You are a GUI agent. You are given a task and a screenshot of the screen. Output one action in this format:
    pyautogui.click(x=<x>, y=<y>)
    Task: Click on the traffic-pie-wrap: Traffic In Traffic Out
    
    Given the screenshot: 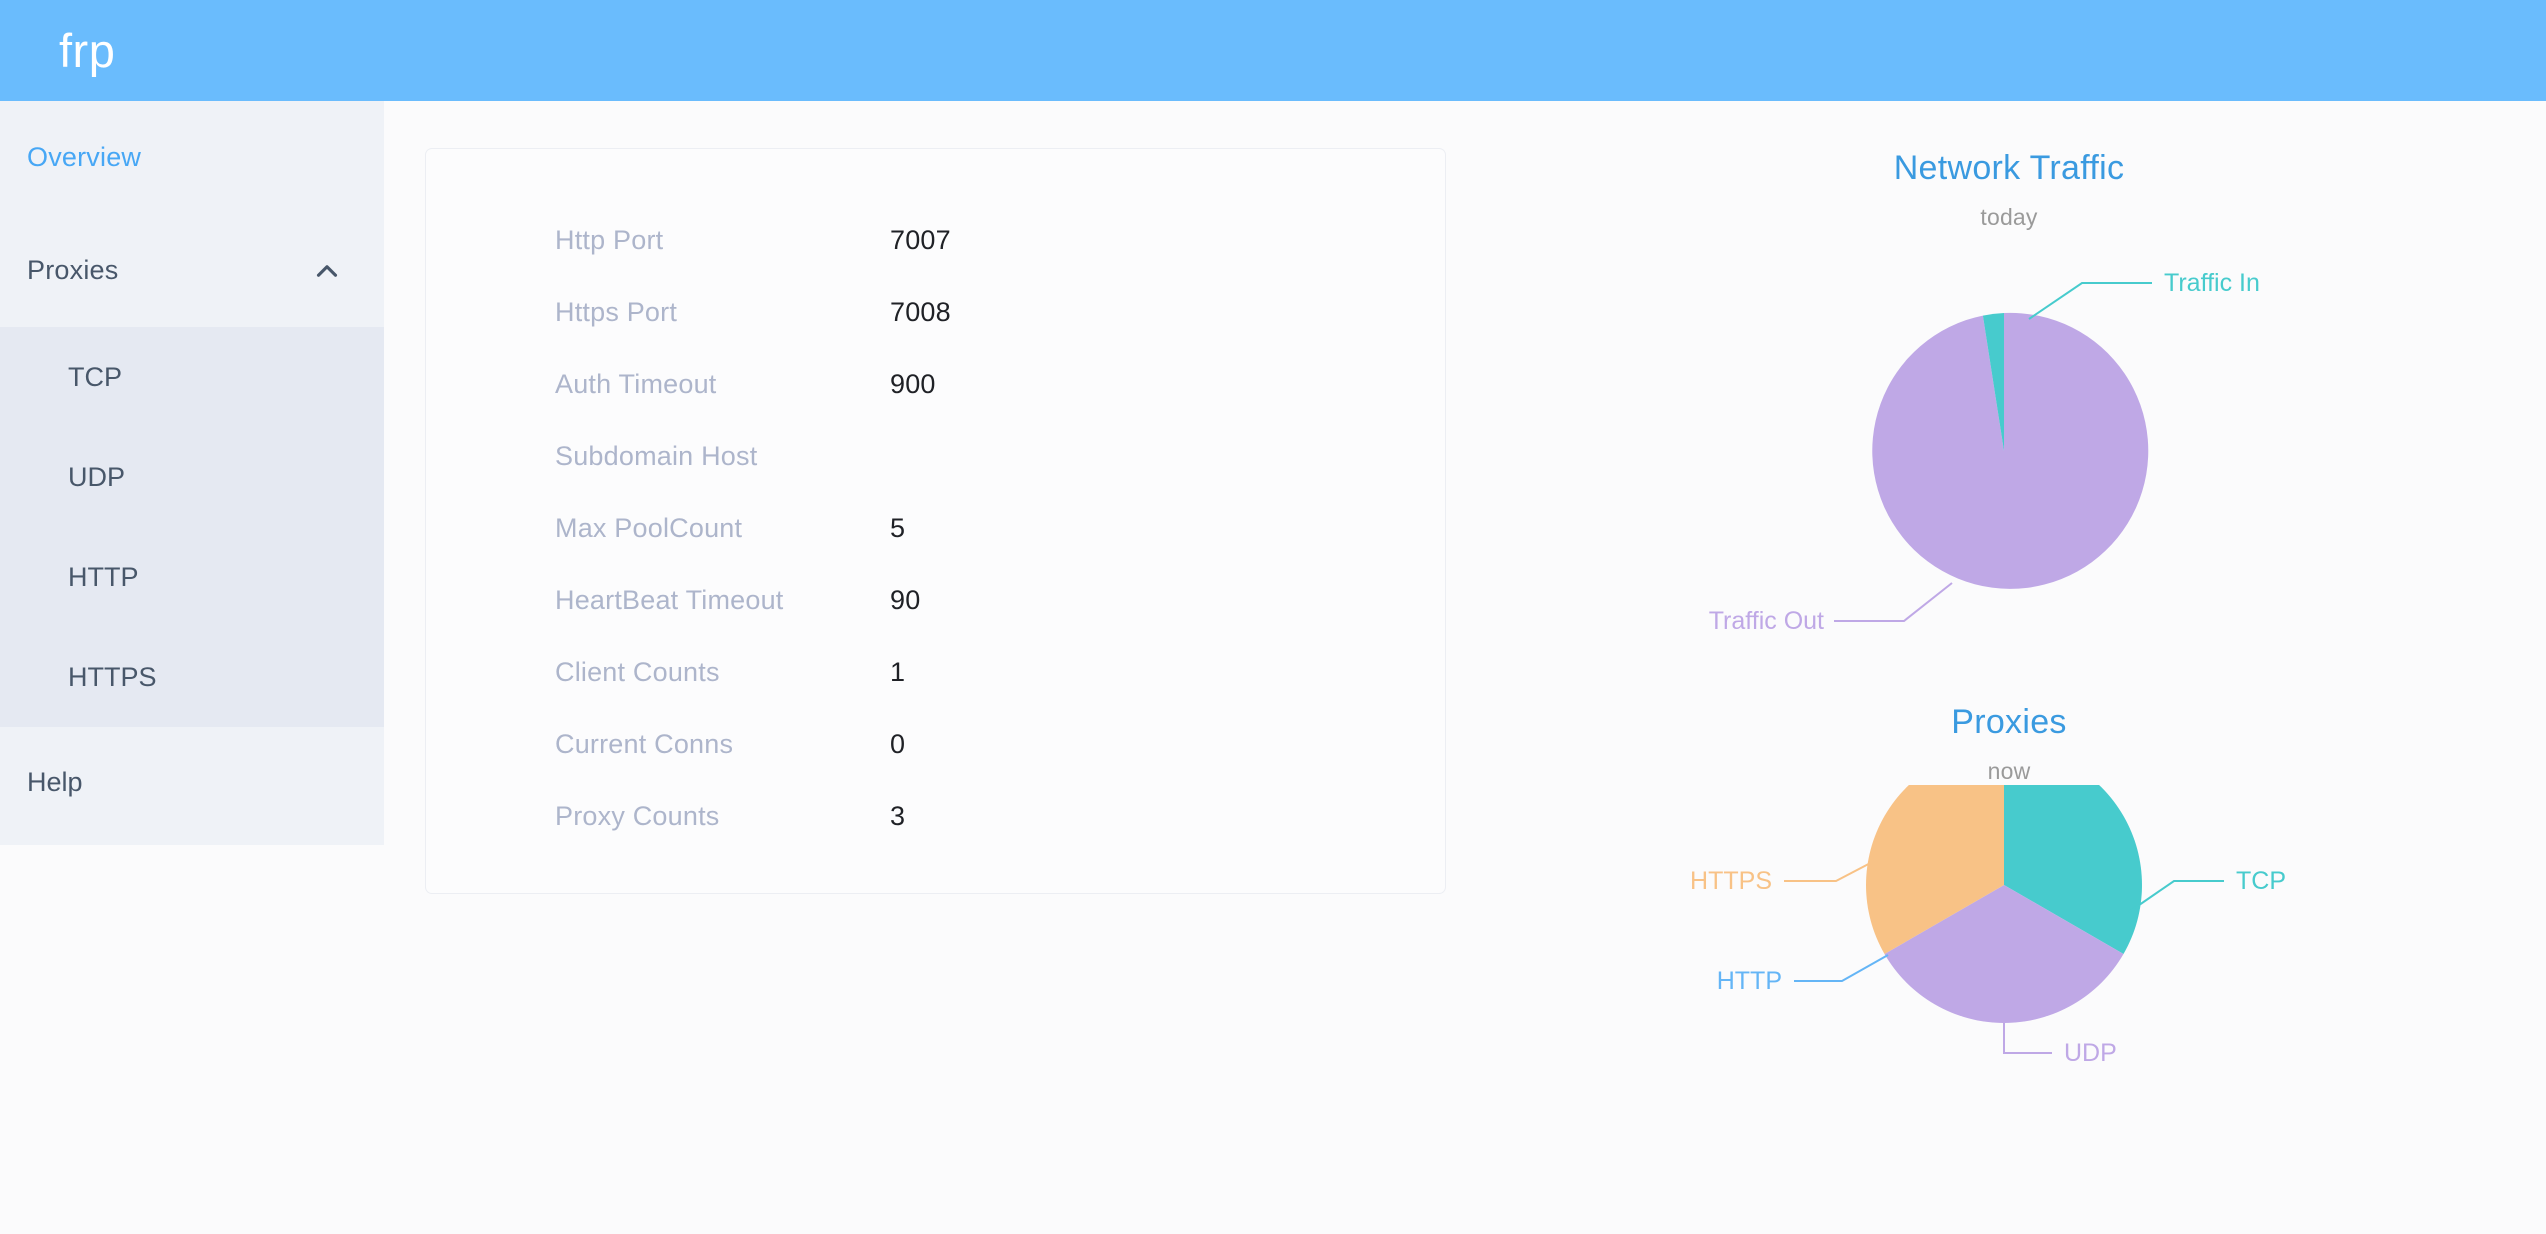 What is the action you would take?
    pyautogui.click(x=2009, y=451)
    